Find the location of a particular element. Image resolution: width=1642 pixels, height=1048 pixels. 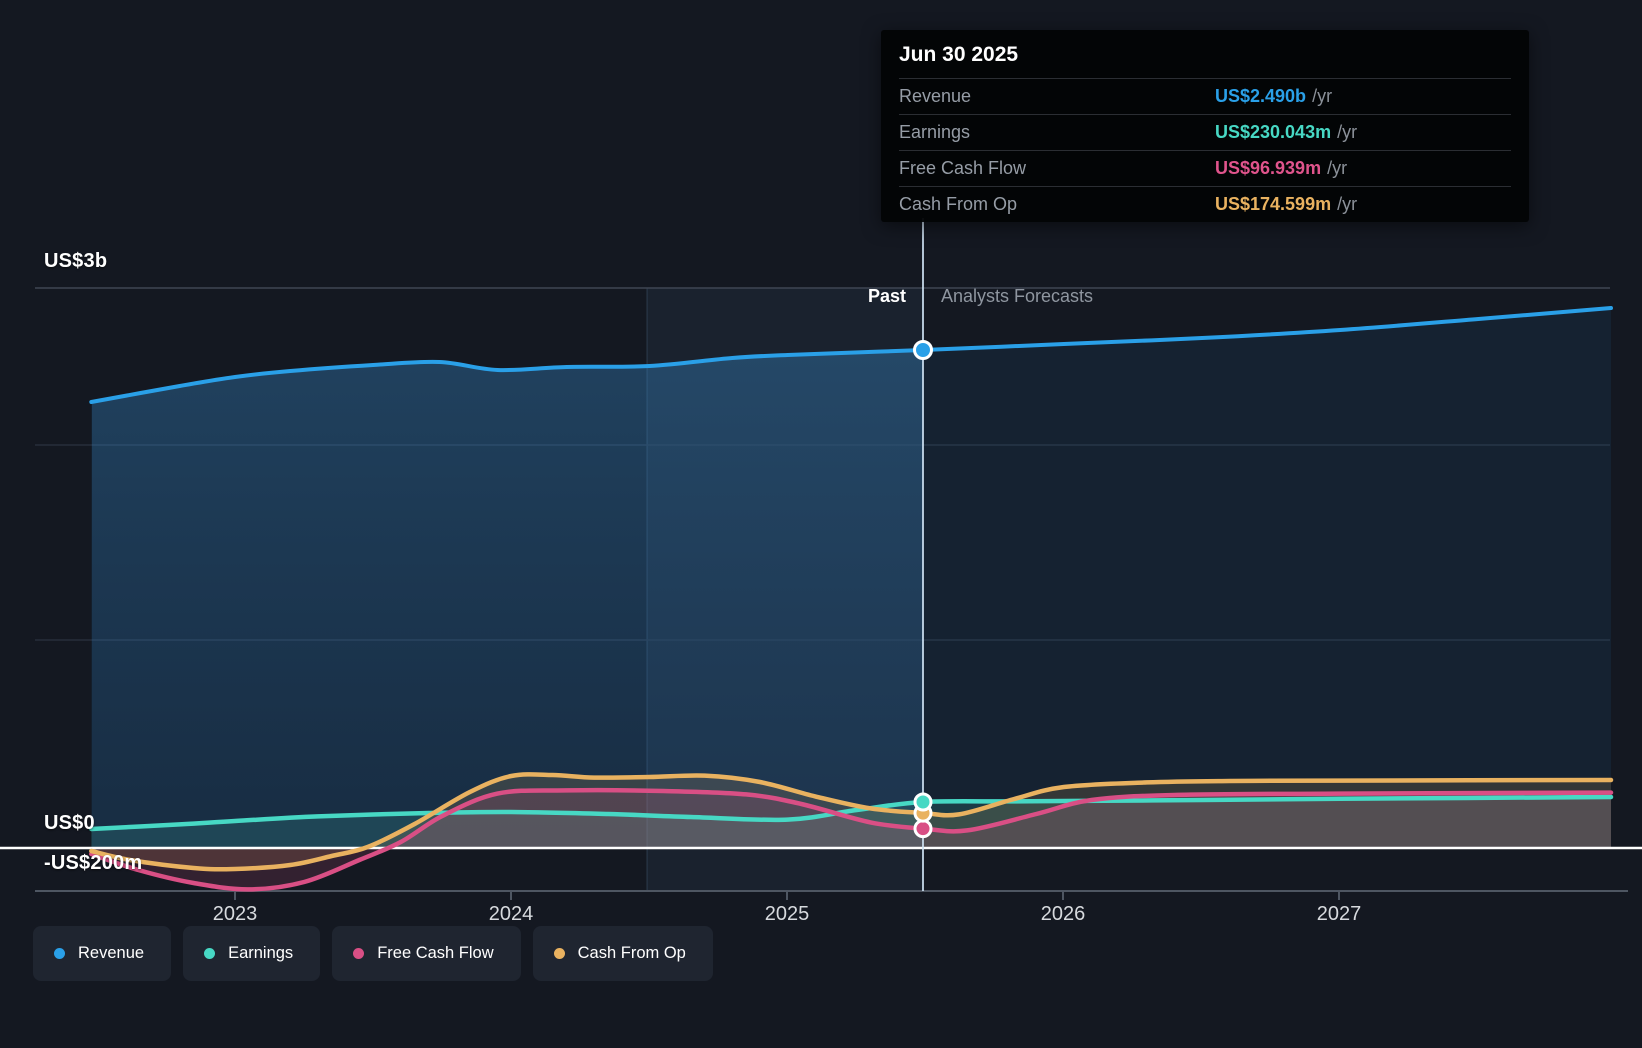

tooltip-row-cashop: Cash From Op US$174.599m/yr is located at coordinates (1205, 204).